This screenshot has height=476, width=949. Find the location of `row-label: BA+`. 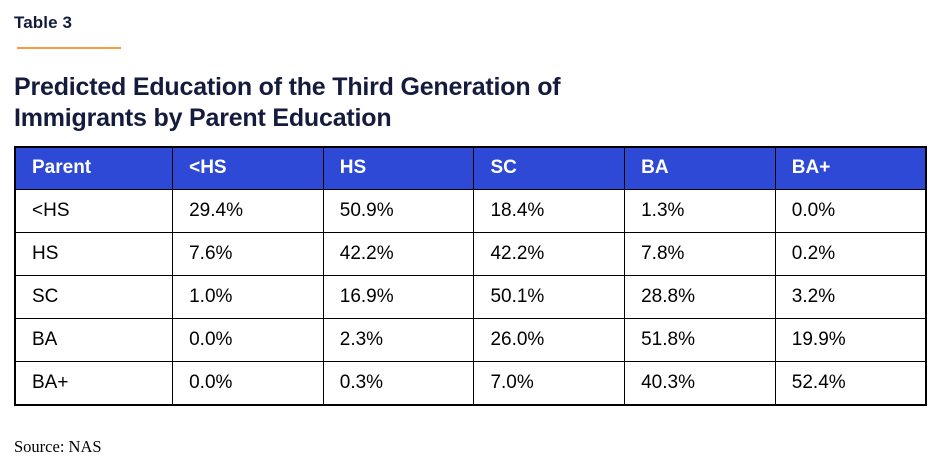

row-label: BA+ is located at coordinates (94, 383).